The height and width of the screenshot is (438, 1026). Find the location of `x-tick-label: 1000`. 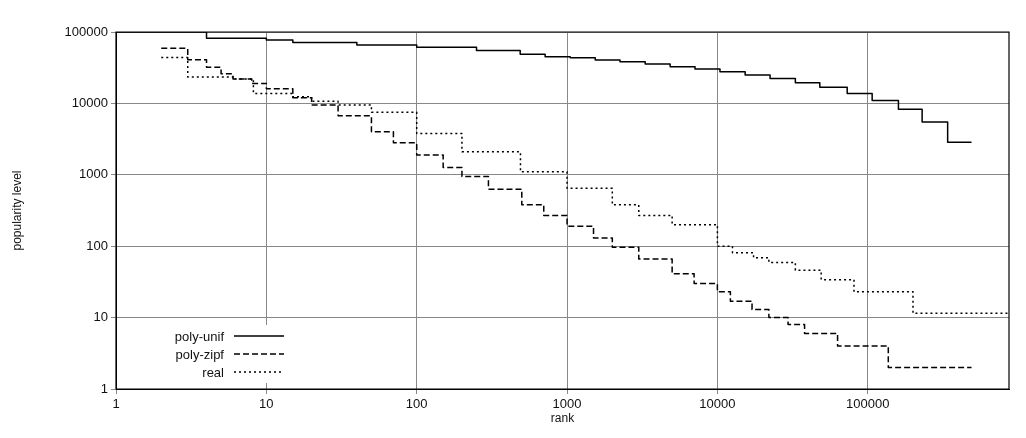

x-tick-label: 1000 is located at coordinates (567, 404).